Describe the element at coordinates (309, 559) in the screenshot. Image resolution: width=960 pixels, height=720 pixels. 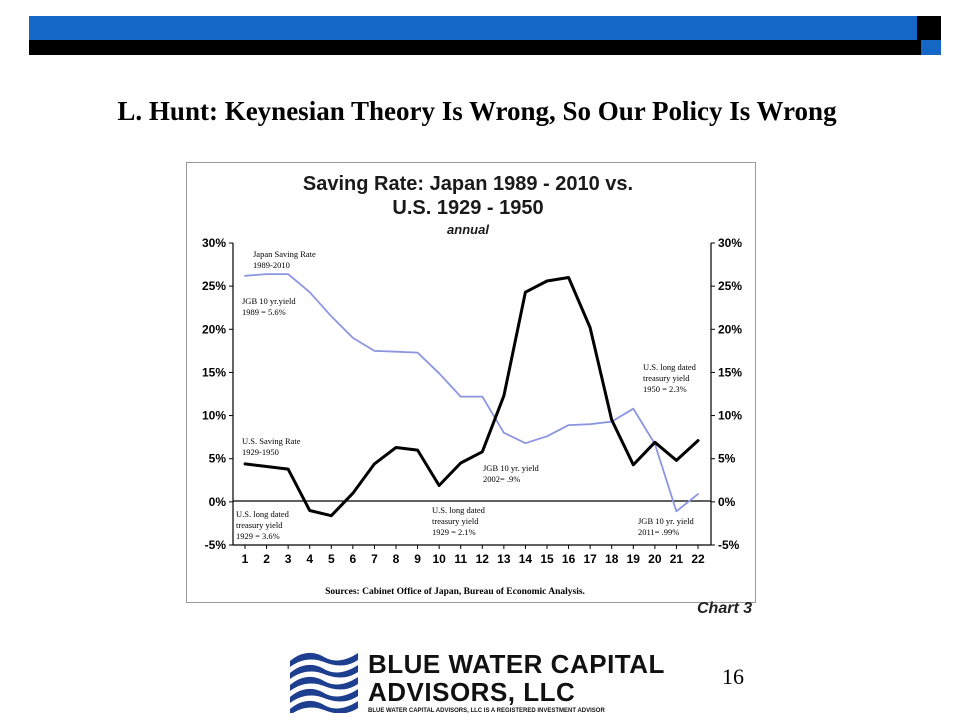
I see `x-tick-label: 4` at that location.